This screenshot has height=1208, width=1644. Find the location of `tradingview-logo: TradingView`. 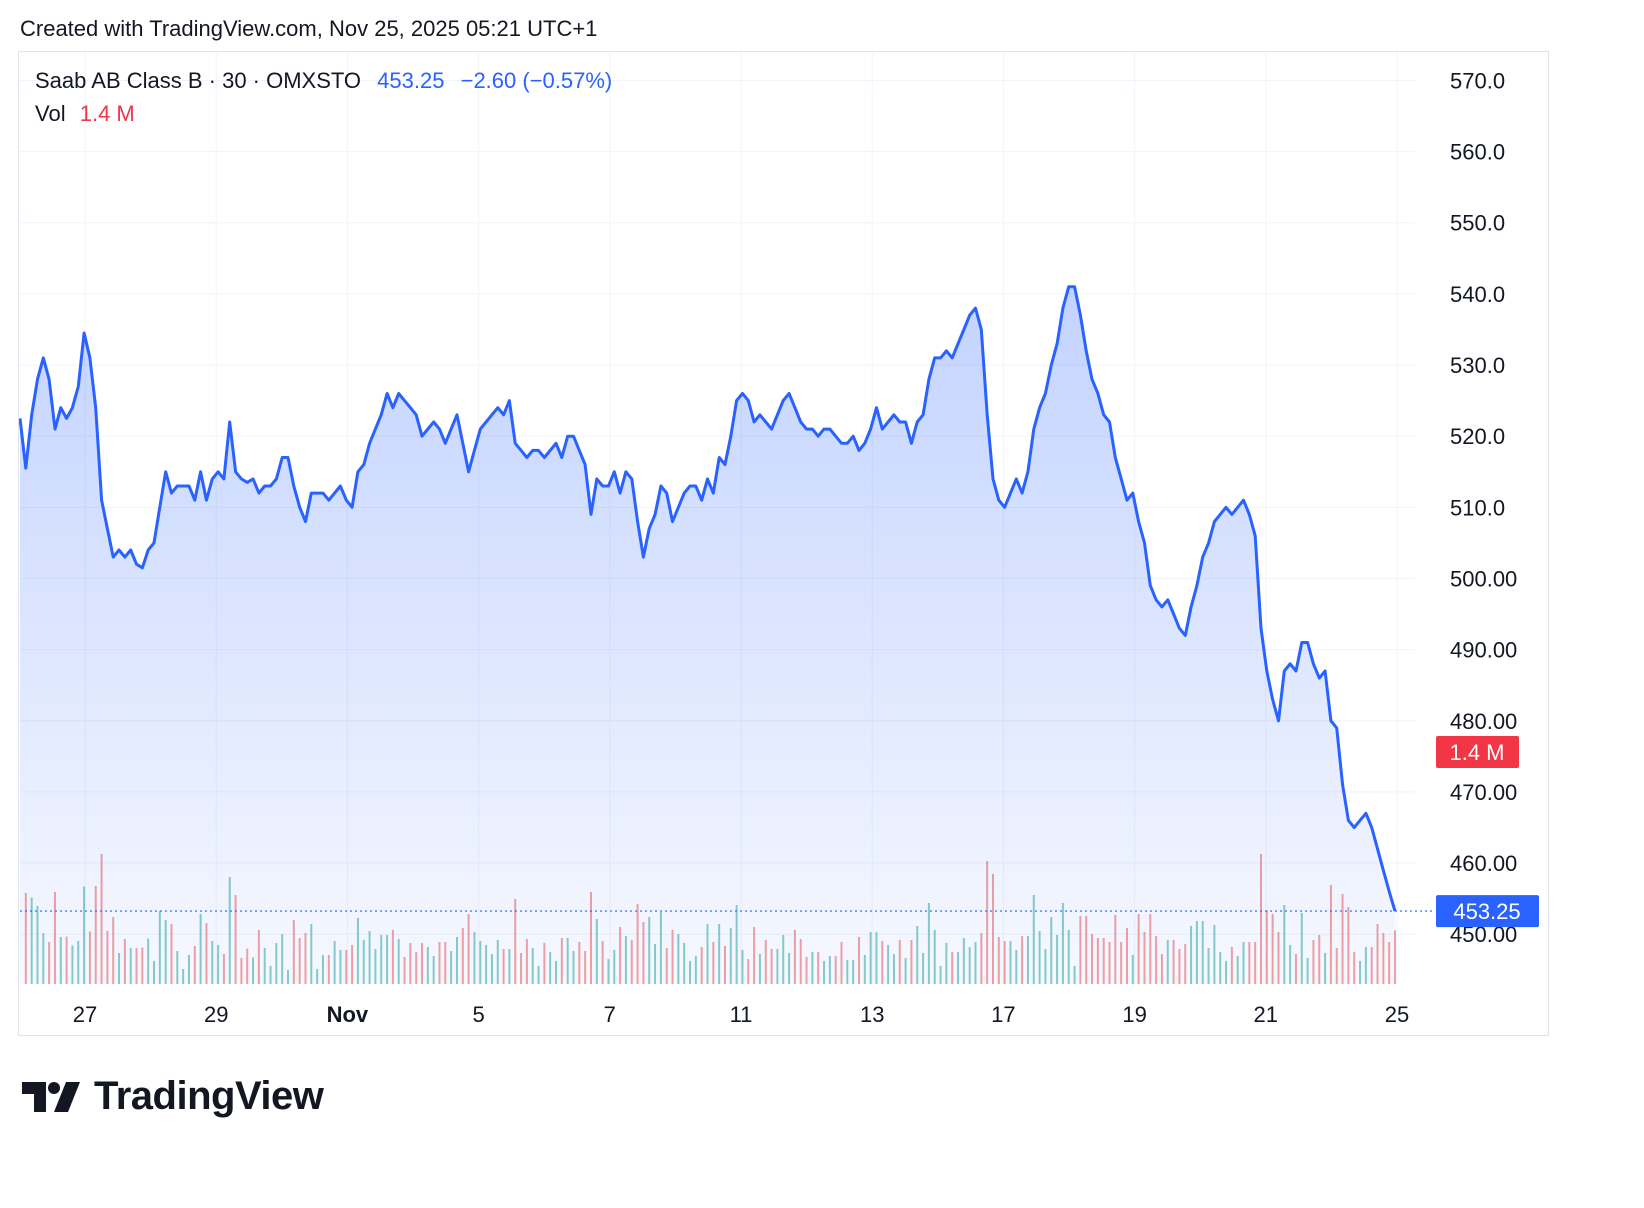

tradingview-logo: TradingView is located at coordinates (173, 1096).